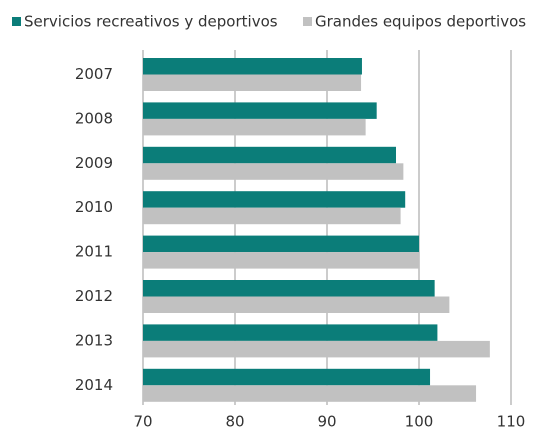  Describe the element at coordinates (94, 252) in the screenshot. I see `y-tick-label: 2011` at that location.